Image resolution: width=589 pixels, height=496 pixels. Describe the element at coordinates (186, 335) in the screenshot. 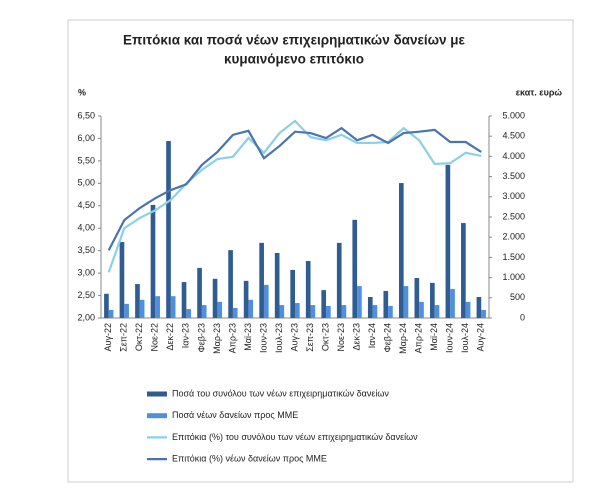

I see `x-tick-label: Ιαν-23` at that location.